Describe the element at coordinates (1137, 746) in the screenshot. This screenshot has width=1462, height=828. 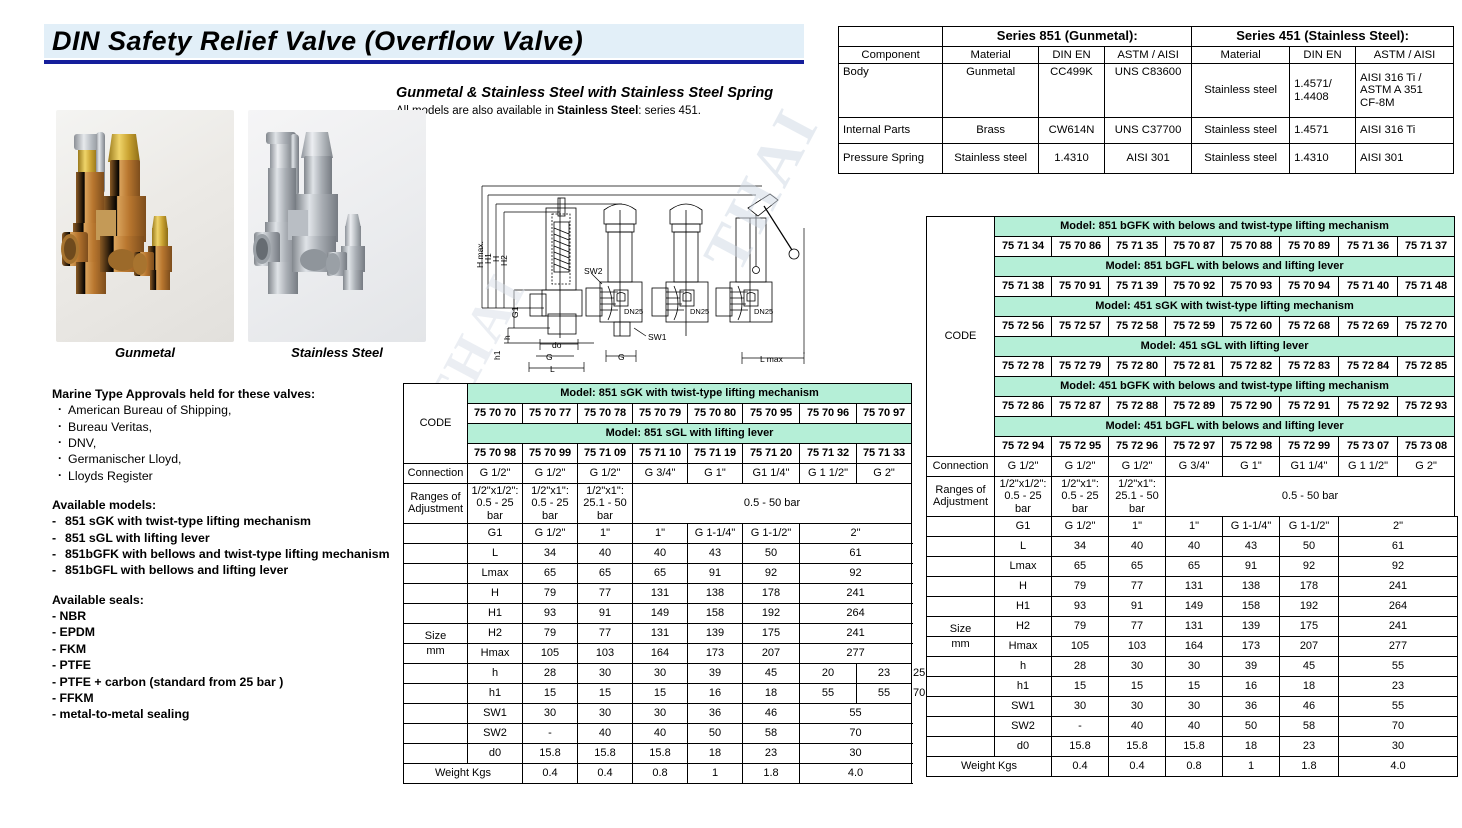
I see `right-cell: 15.8` at that location.